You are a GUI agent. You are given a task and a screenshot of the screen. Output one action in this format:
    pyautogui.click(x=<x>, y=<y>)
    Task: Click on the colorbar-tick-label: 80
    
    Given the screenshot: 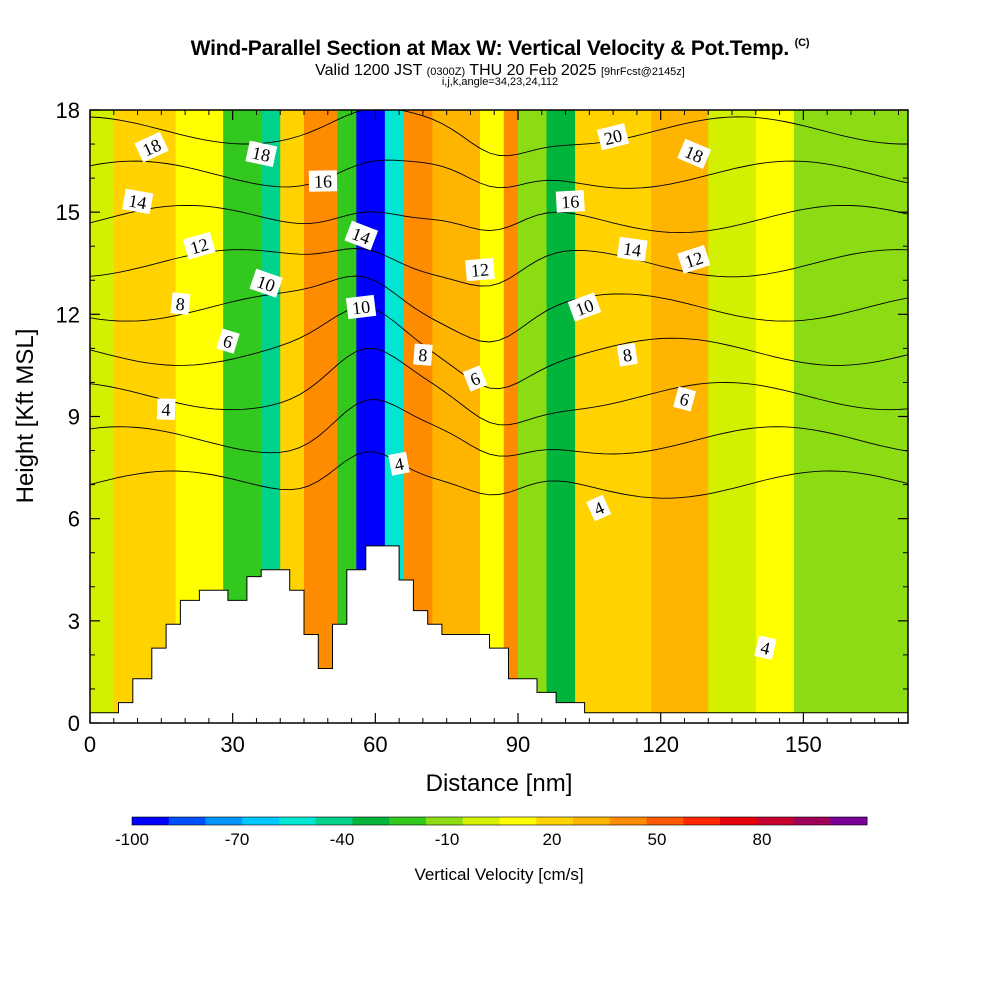 What is the action you would take?
    pyautogui.click(x=762, y=839)
    